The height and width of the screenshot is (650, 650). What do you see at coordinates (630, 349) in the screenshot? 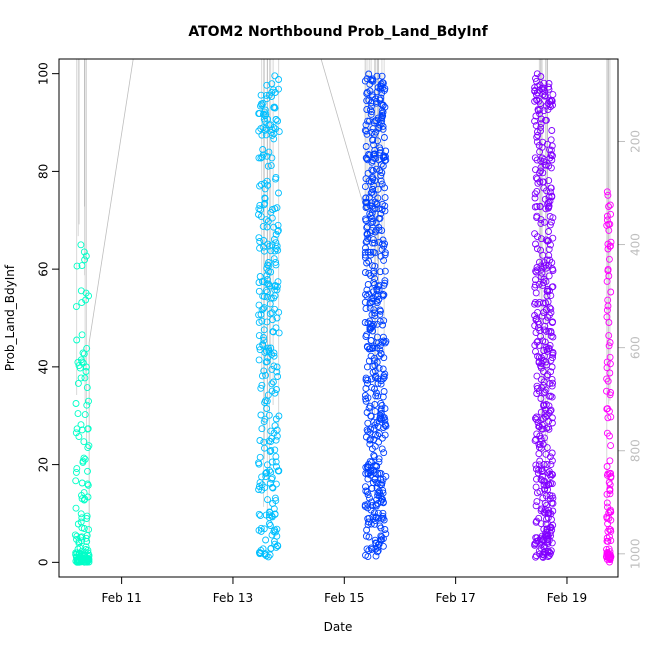
I see `right-axis: 200 400 600 800 1000` at bounding box center [630, 349].